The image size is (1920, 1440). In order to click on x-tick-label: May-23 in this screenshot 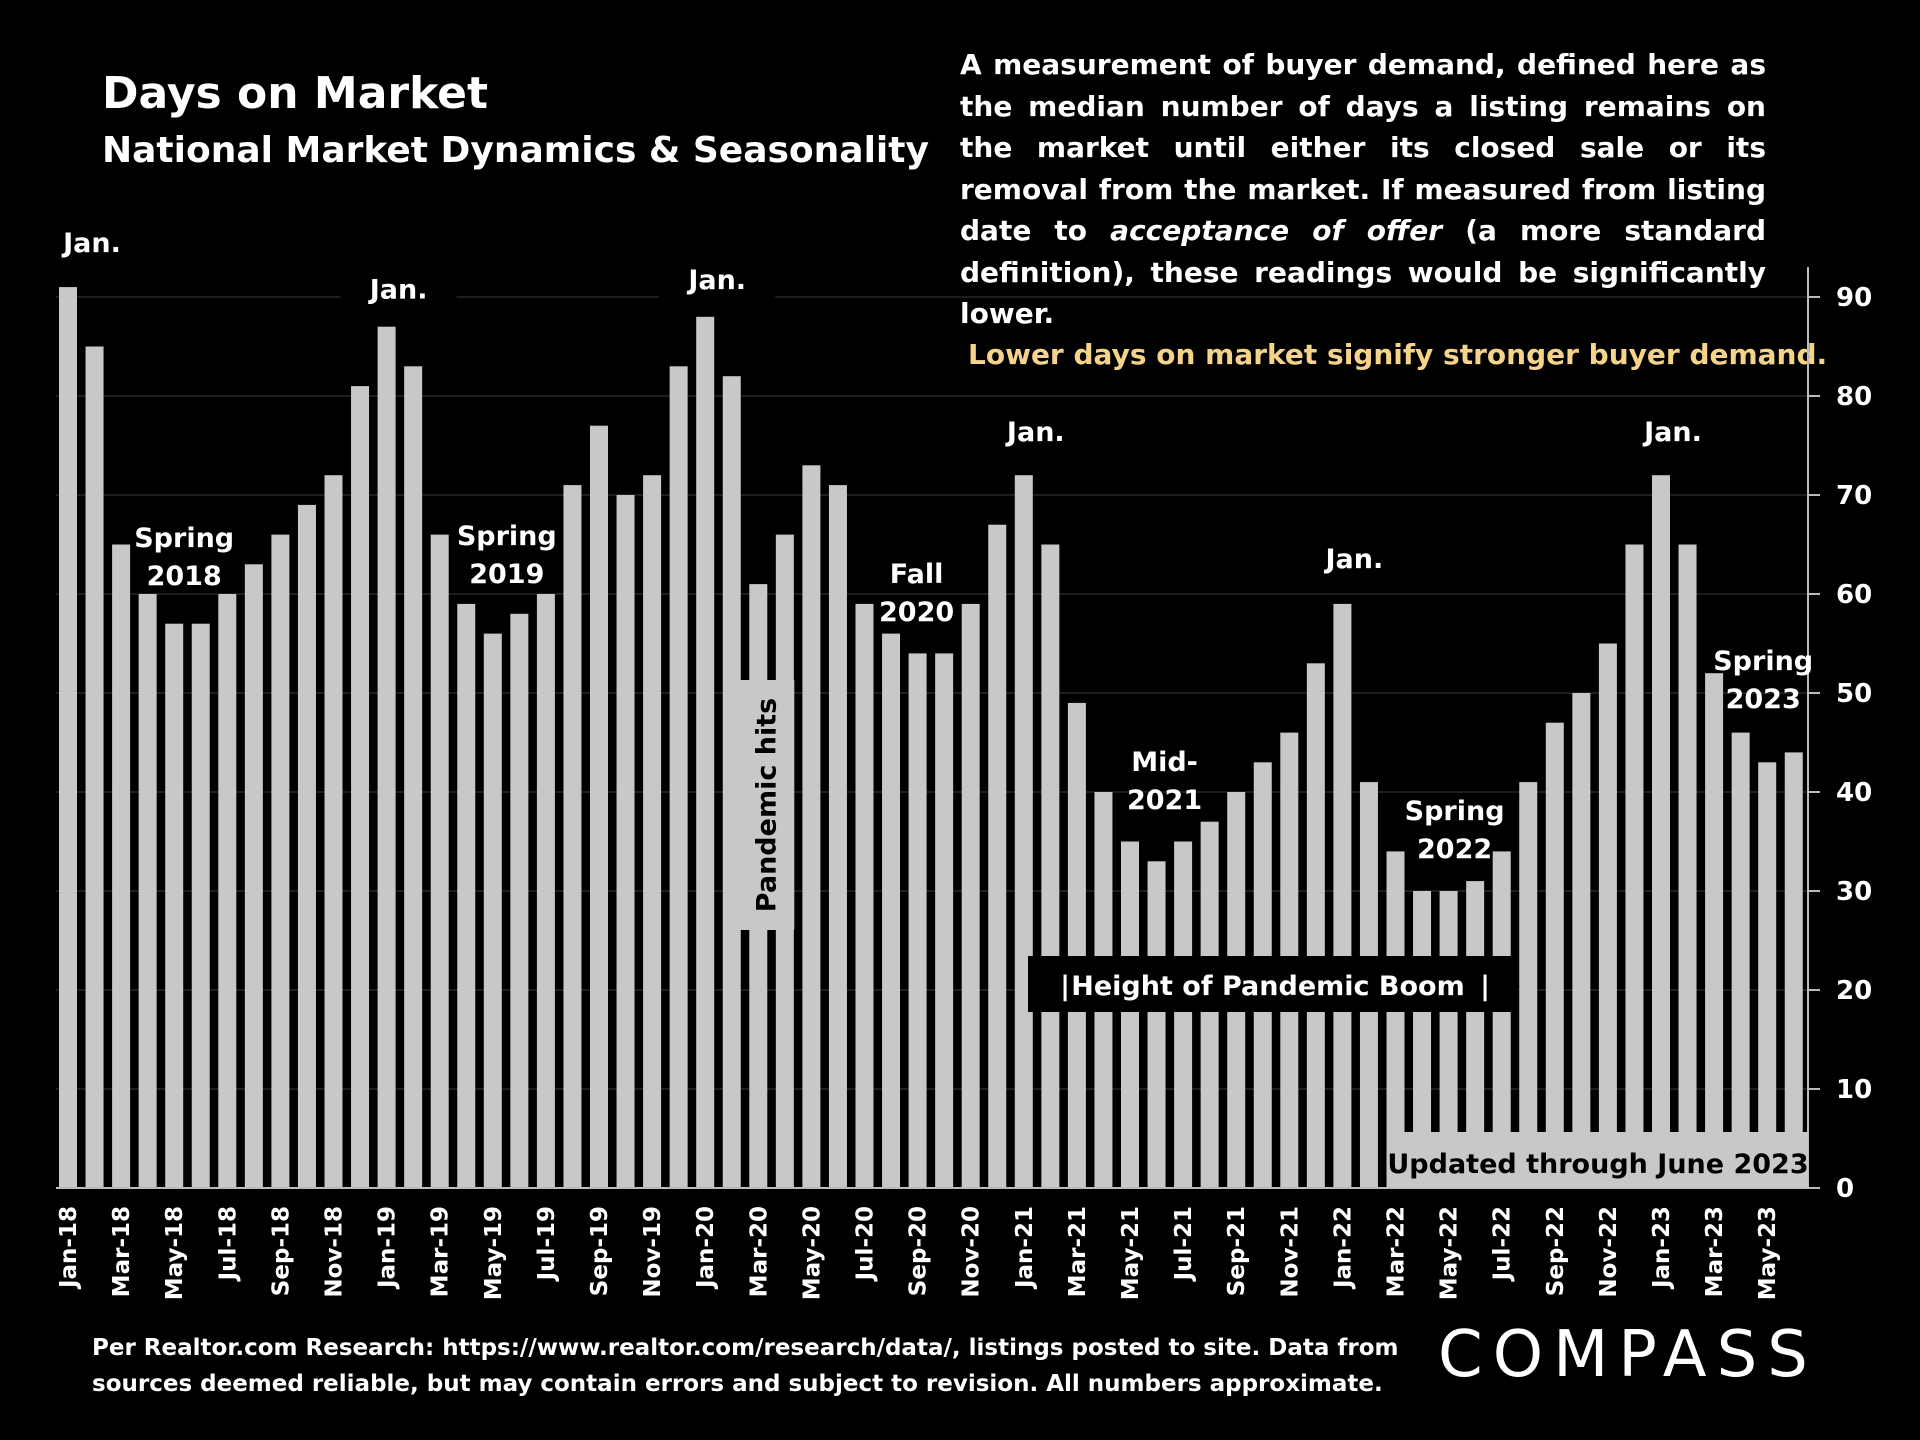, I will do `click(1768, 1253)`.